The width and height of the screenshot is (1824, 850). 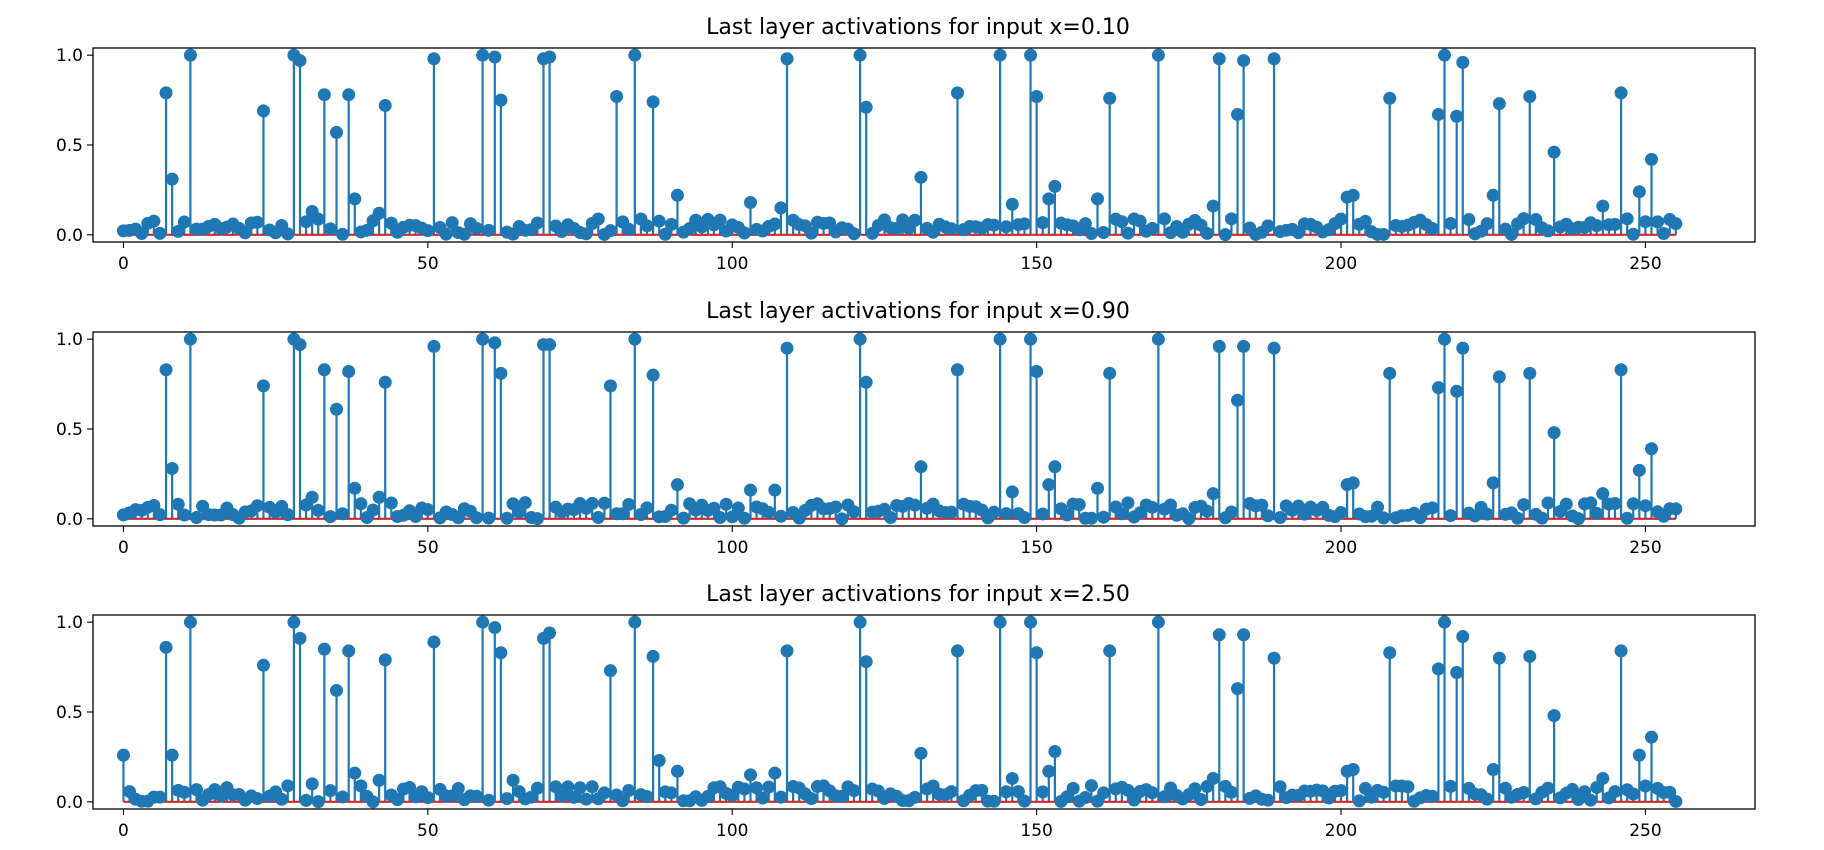 I want to click on y-tick-label: 1.0, so click(x=69, y=56).